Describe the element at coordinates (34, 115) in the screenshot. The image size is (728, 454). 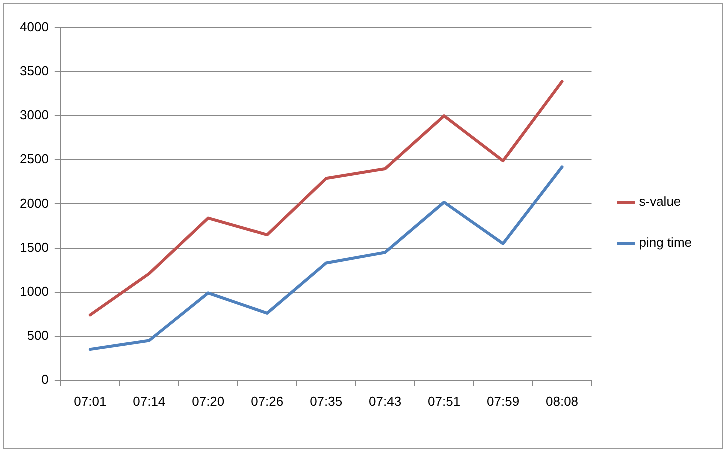
I see `y-tick-label: 3000` at that location.